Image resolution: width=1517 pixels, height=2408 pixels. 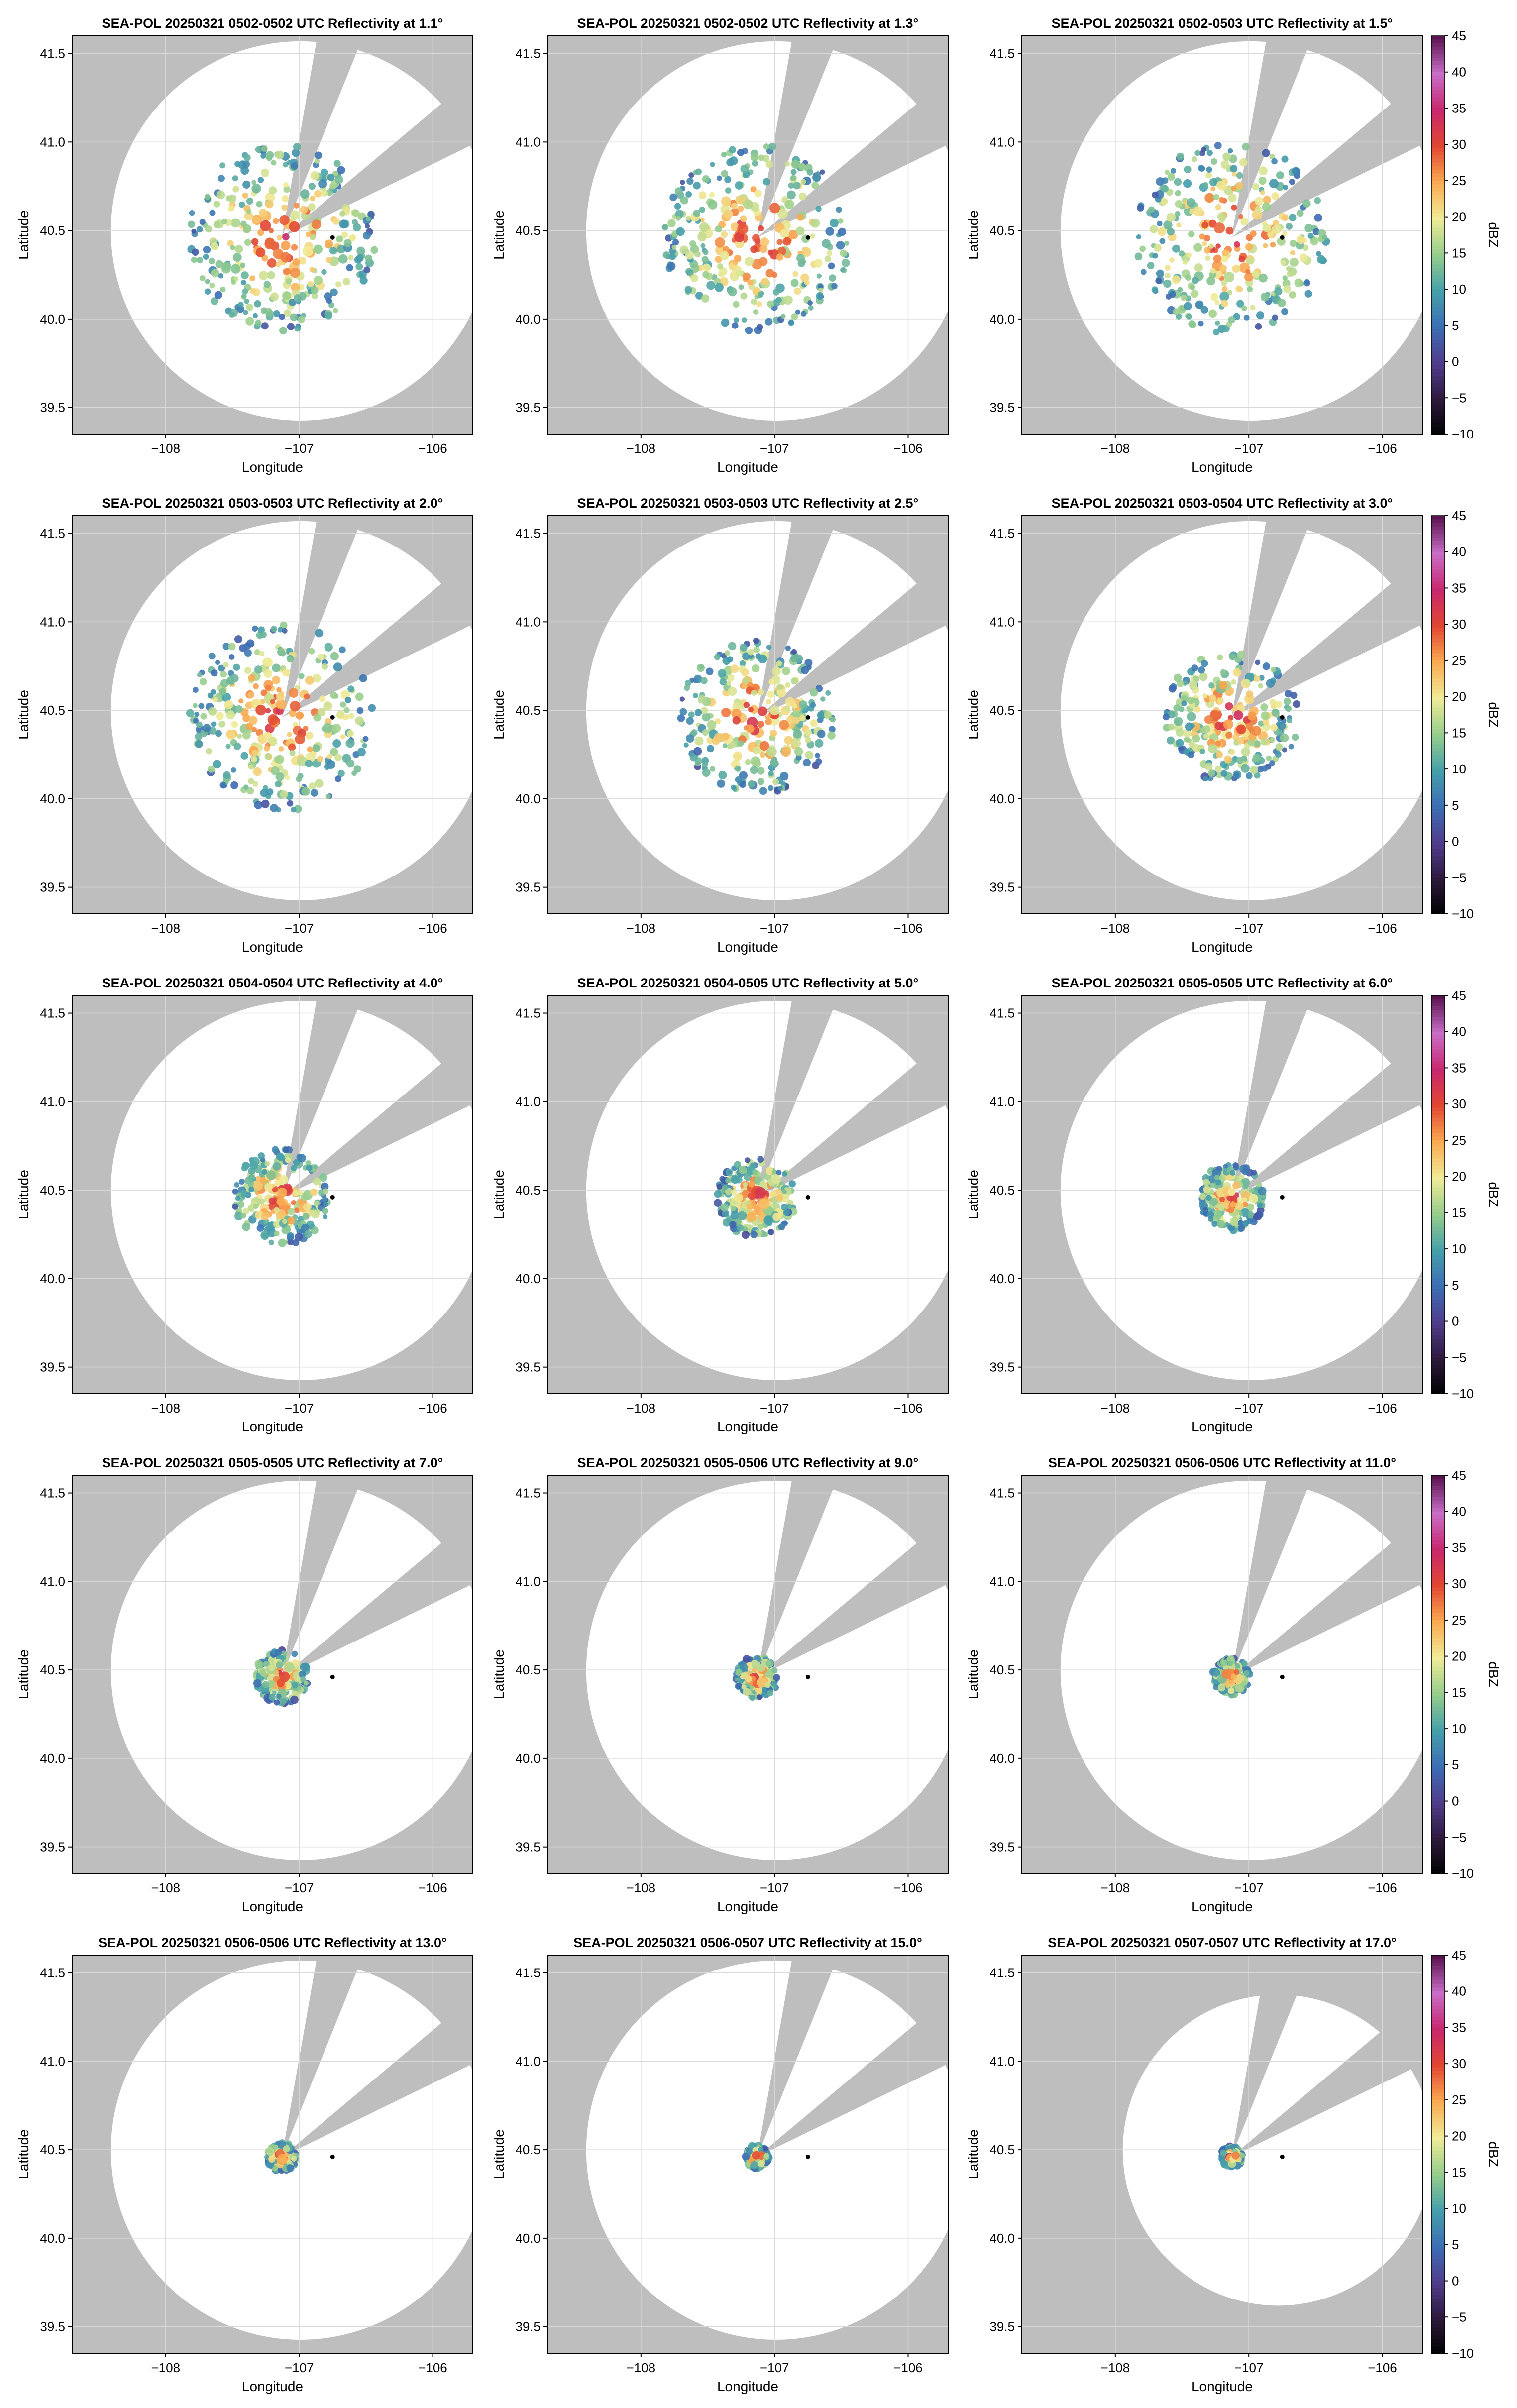 I want to click on y-tick-label: 41.0, so click(x=1002, y=1102).